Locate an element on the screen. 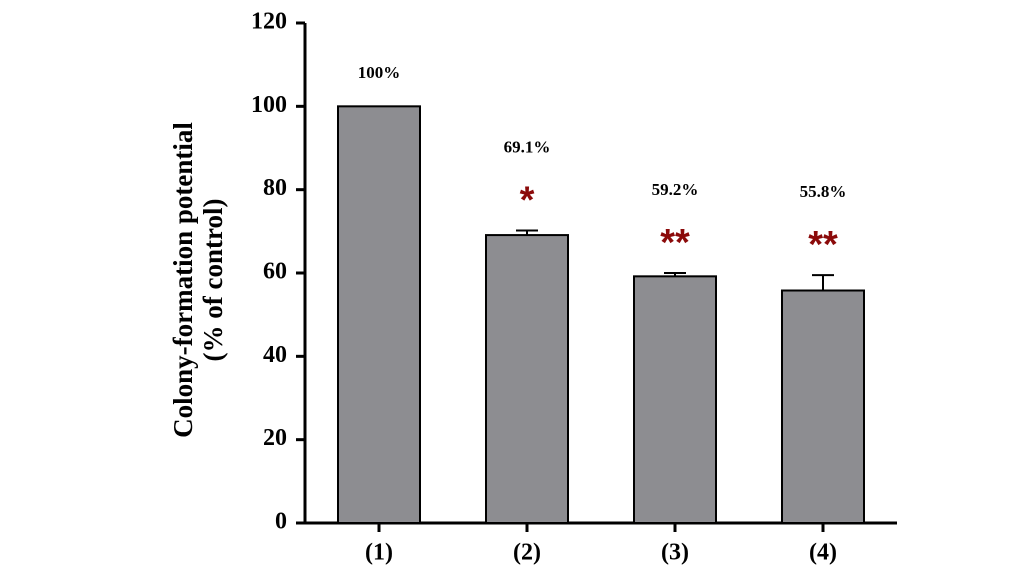 This screenshot has width=1033, height=580. x-tick-label: (4) is located at coordinates (823, 553).